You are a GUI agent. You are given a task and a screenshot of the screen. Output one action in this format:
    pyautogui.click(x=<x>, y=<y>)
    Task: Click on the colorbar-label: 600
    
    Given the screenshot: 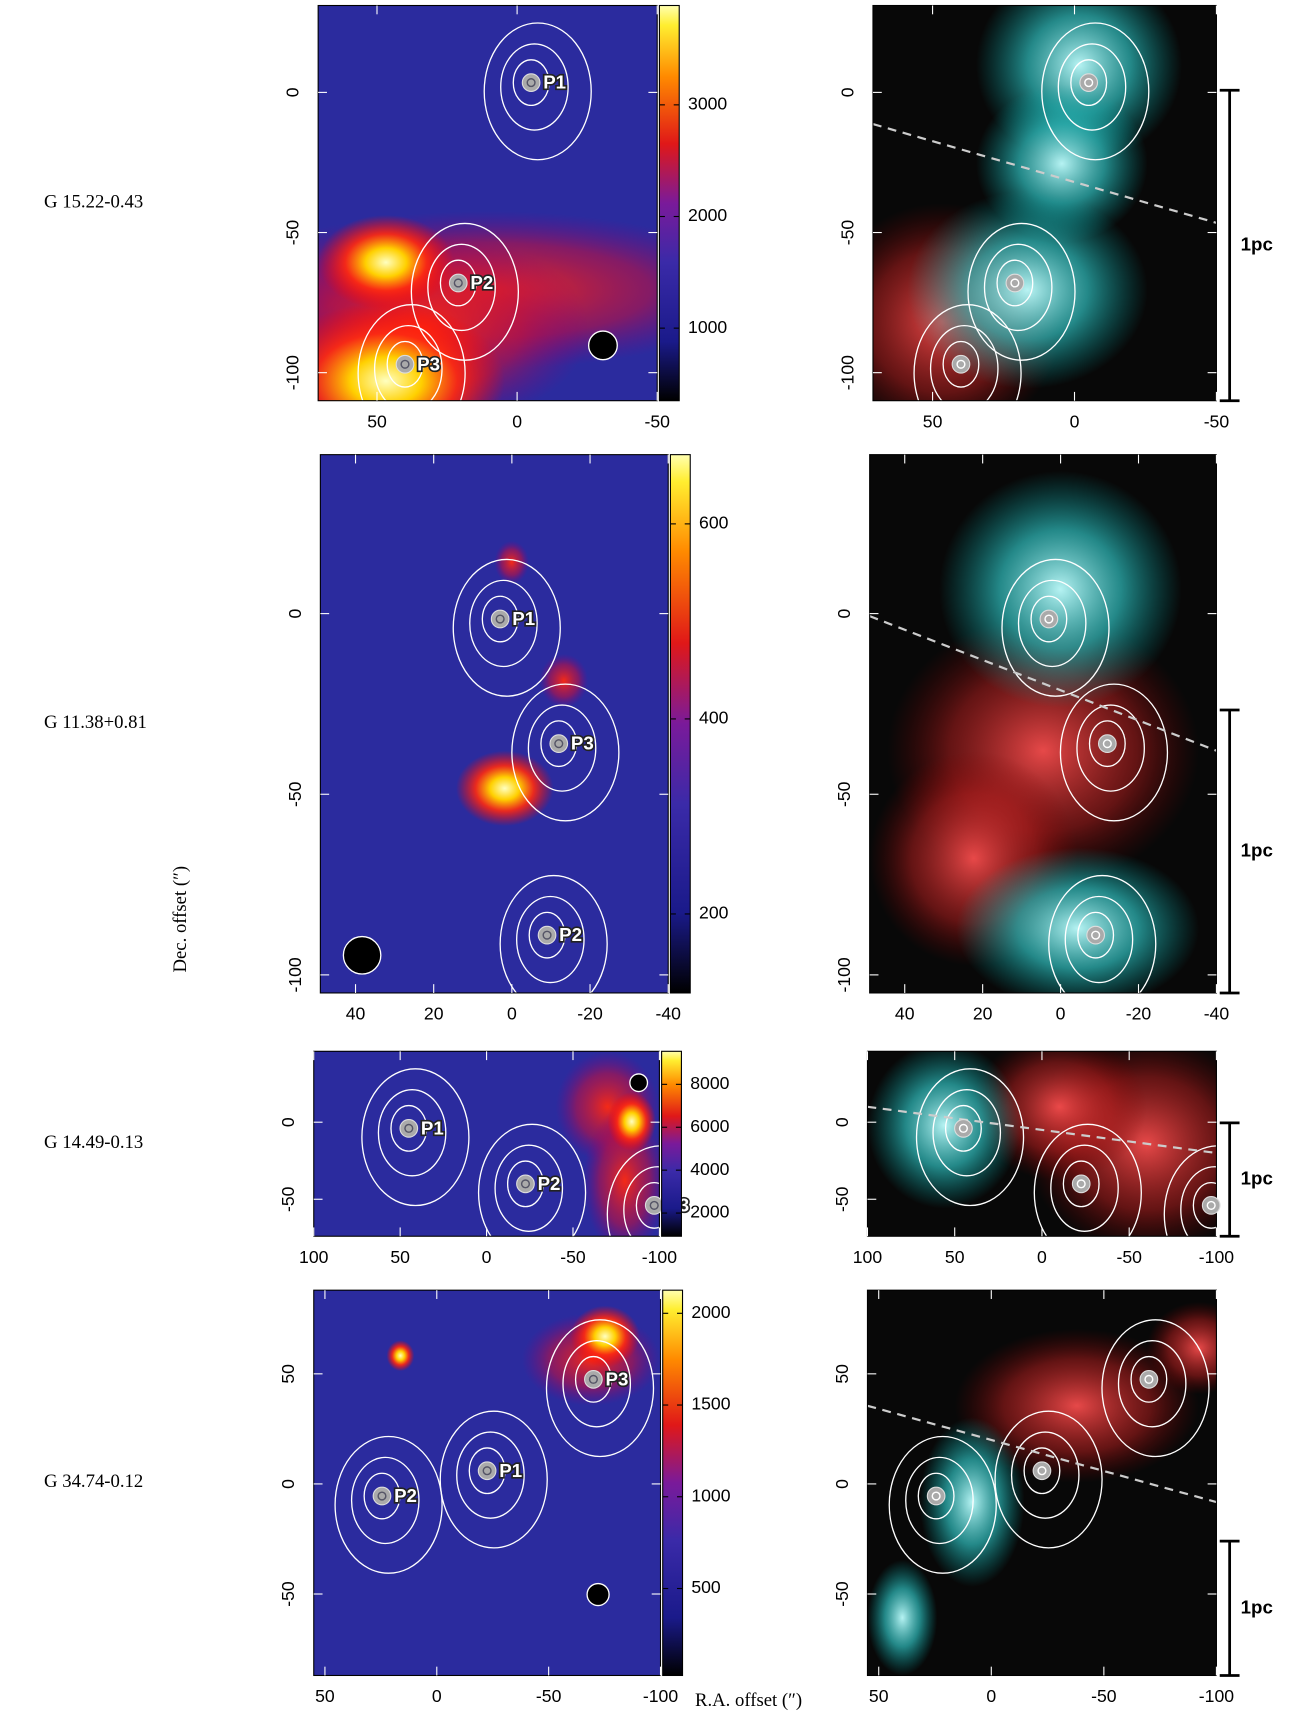 What is the action you would take?
    pyautogui.click(x=714, y=523)
    